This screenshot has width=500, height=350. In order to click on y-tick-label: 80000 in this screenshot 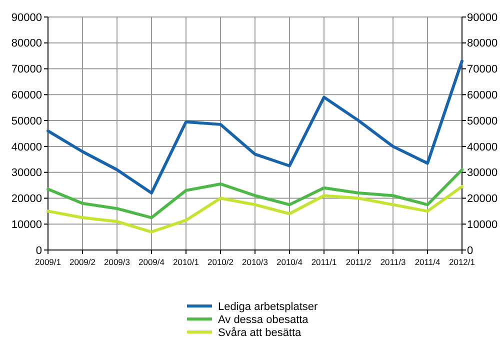, I will do `click(26, 44)`.